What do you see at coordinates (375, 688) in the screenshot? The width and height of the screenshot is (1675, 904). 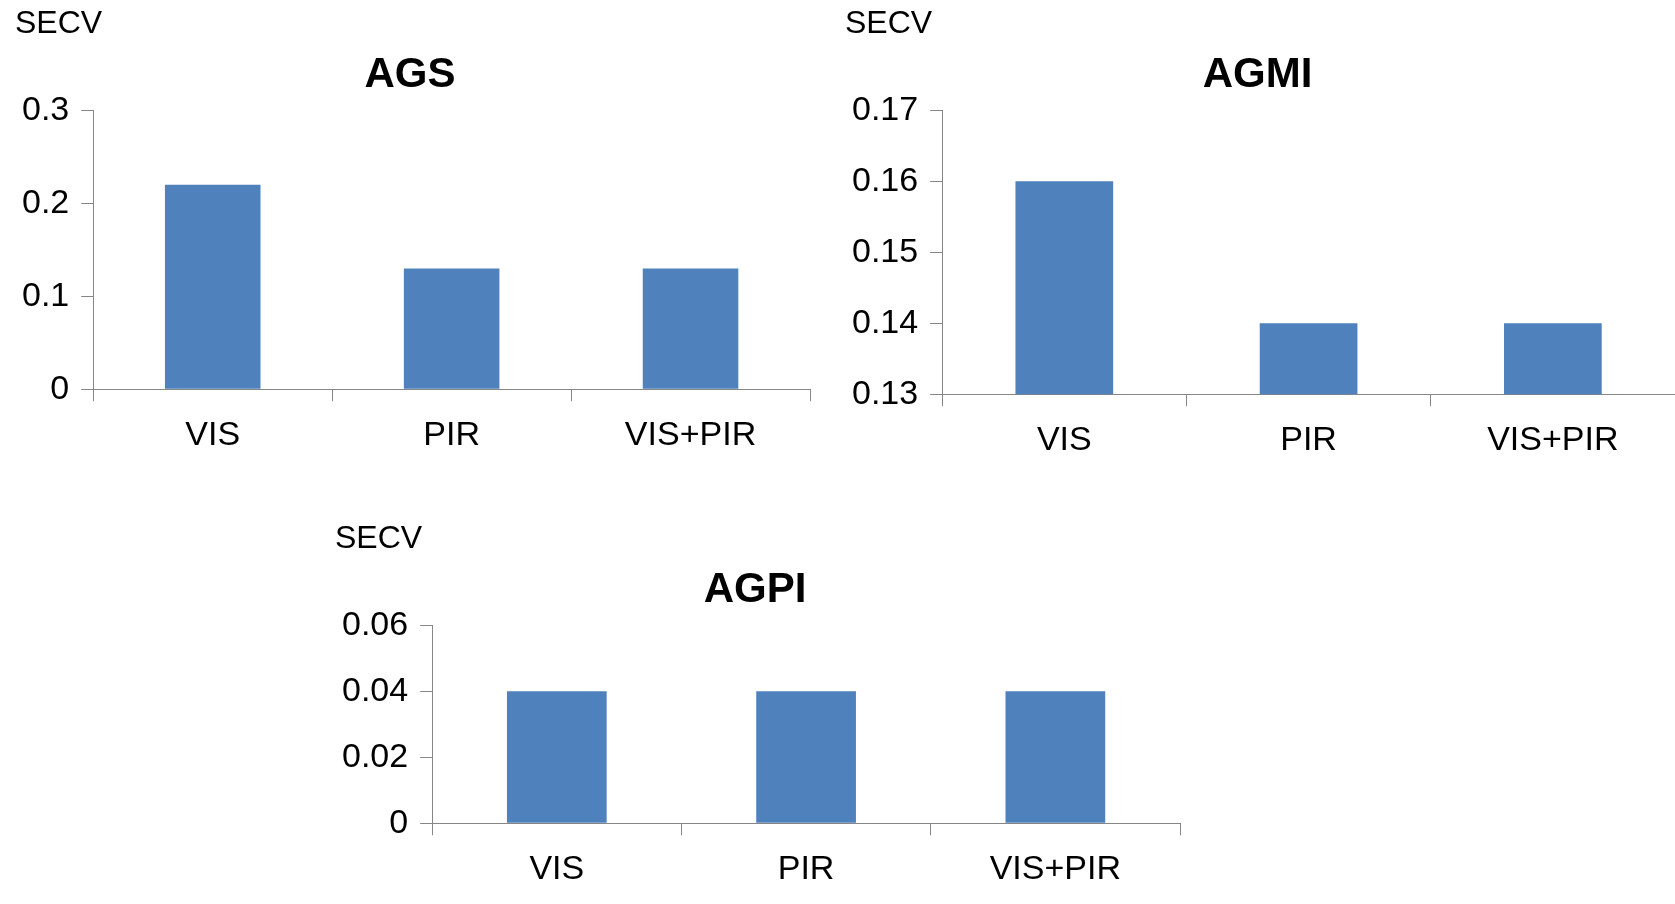 I see `y-tick-label: 0.04` at bounding box center [375, 688].